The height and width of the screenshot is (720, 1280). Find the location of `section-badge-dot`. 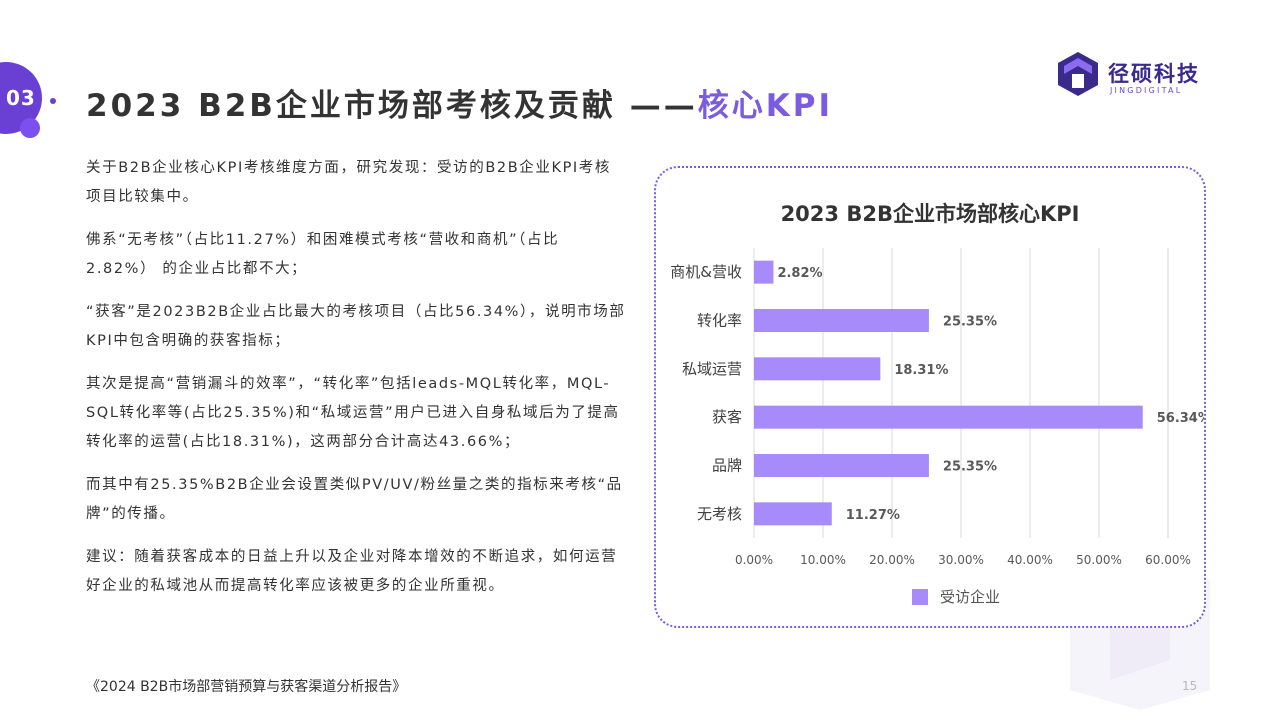

section-badge-dot is located at coordinates (30, 128).